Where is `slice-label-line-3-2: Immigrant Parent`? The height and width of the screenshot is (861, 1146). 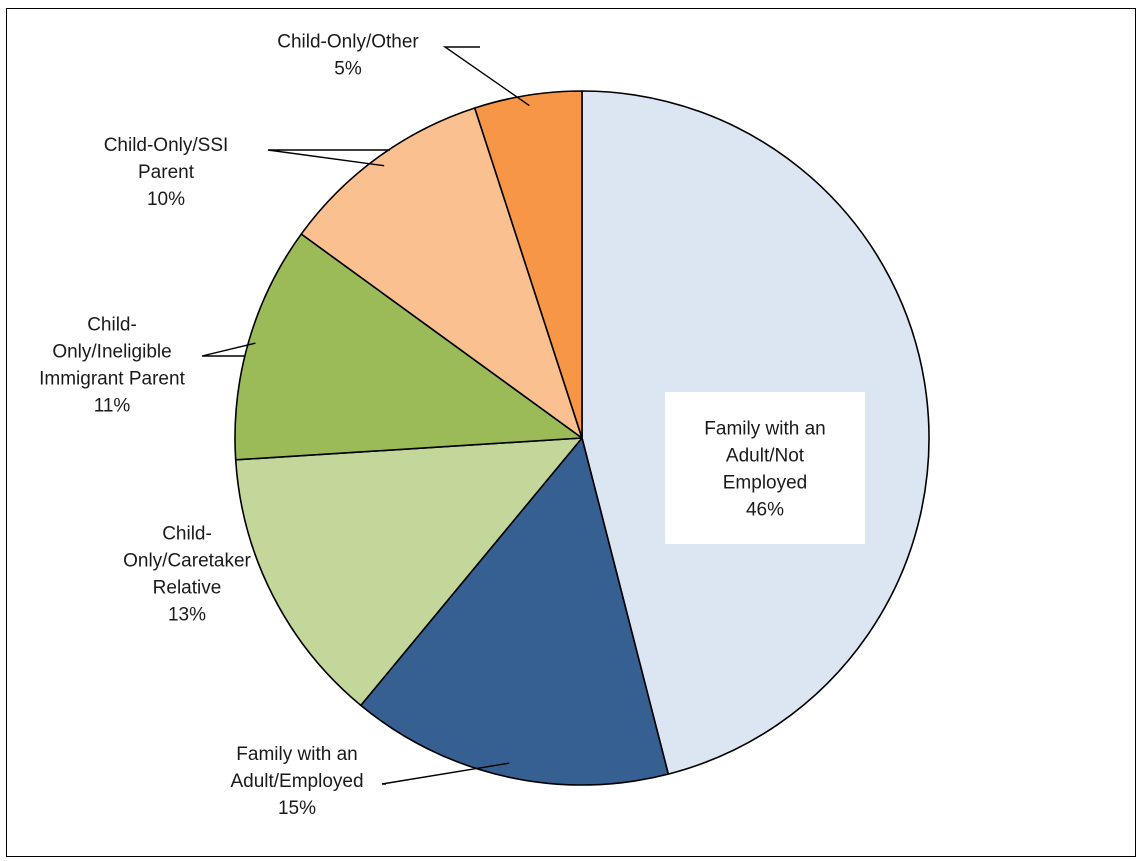
slice-label-line-3-2: Immigrant Parent is located at coordinates (112, 379).